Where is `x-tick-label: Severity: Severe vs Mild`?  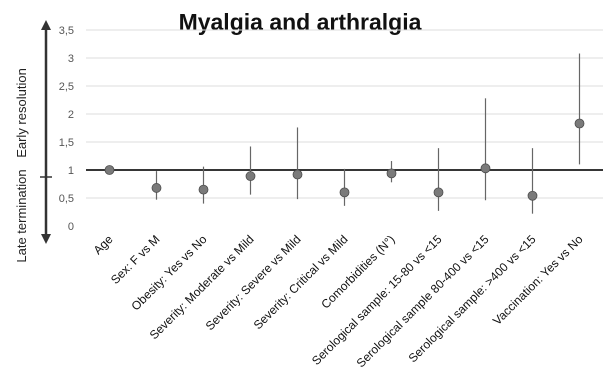
x-tick-label: Severity: Severe vs Mild is located at coordinates (253, 282).